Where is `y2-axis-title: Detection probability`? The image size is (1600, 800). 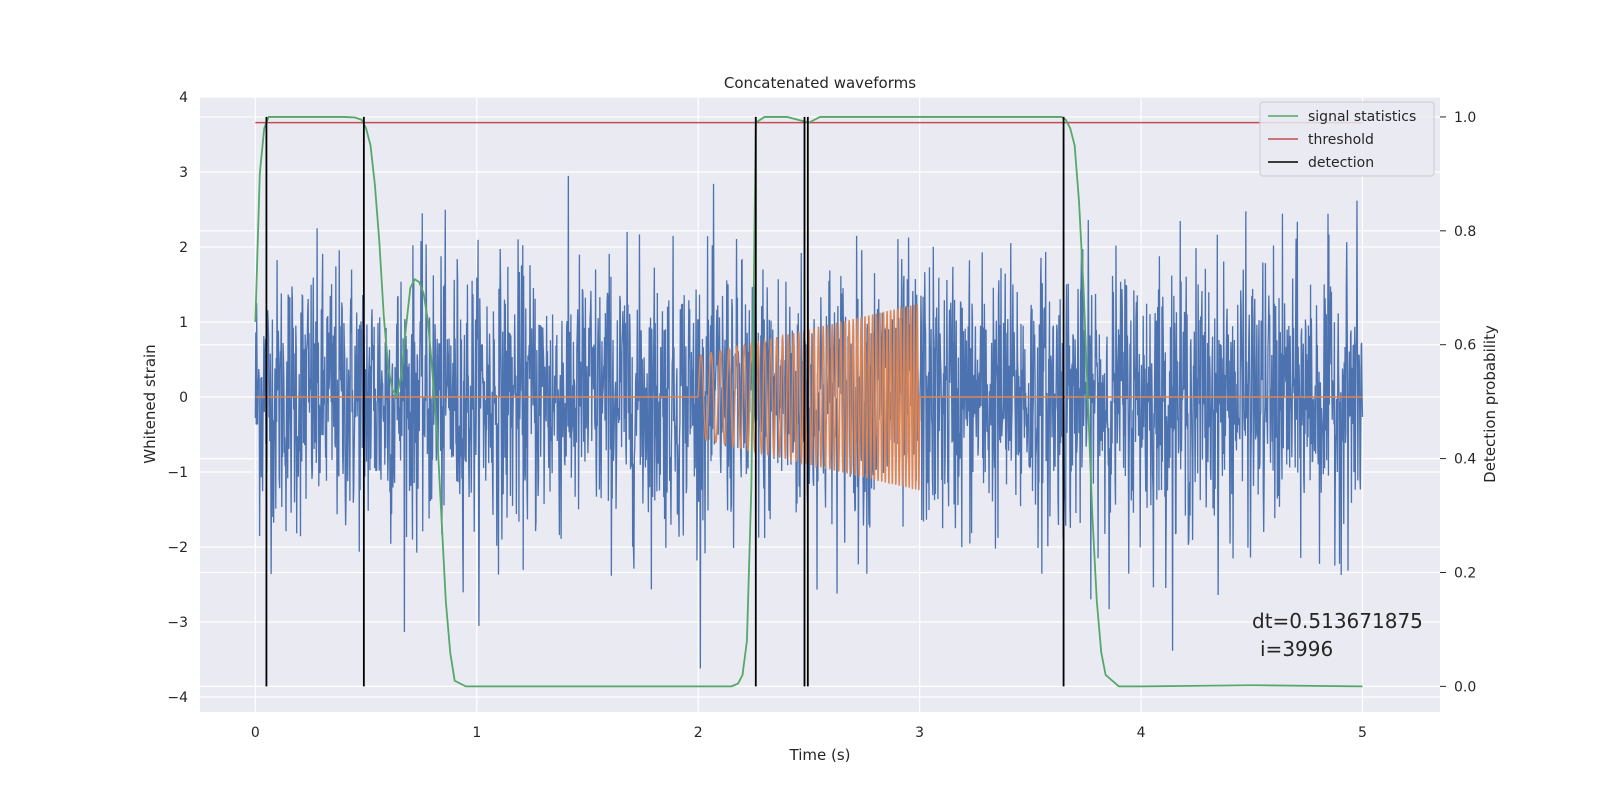
y2-axis-title: Detection probability is located at coordinates (1490, 404).